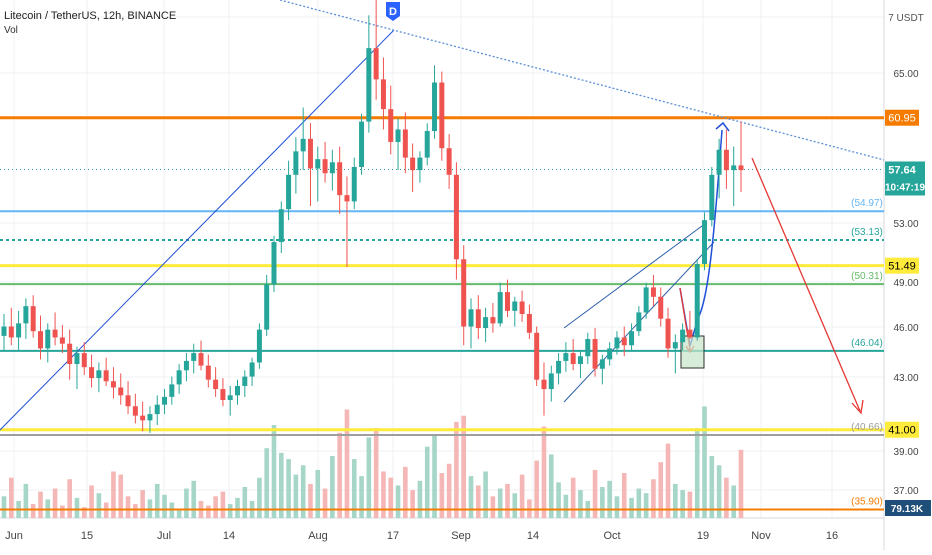 Image resolution: width=932 pixels, height=555 pixels. Describe the element at coordinates (635, 275) in the screenshot. I see `channel-line-upper` at that location.